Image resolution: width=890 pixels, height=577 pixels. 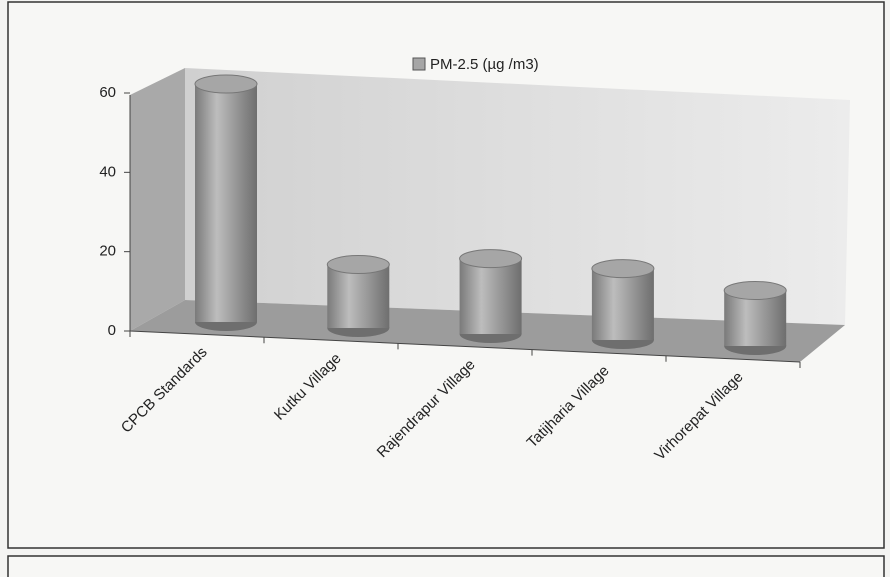 What do you see at coordinates (107, 251) in the screenshot?
I see `y-tick-label: 20` at bounding box center [107, 251].